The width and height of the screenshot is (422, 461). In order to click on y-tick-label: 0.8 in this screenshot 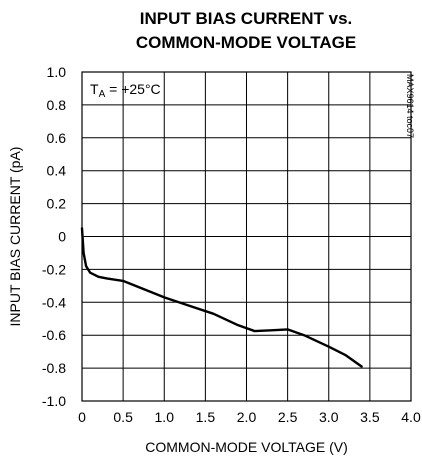, I will do `click(57, 105)`.